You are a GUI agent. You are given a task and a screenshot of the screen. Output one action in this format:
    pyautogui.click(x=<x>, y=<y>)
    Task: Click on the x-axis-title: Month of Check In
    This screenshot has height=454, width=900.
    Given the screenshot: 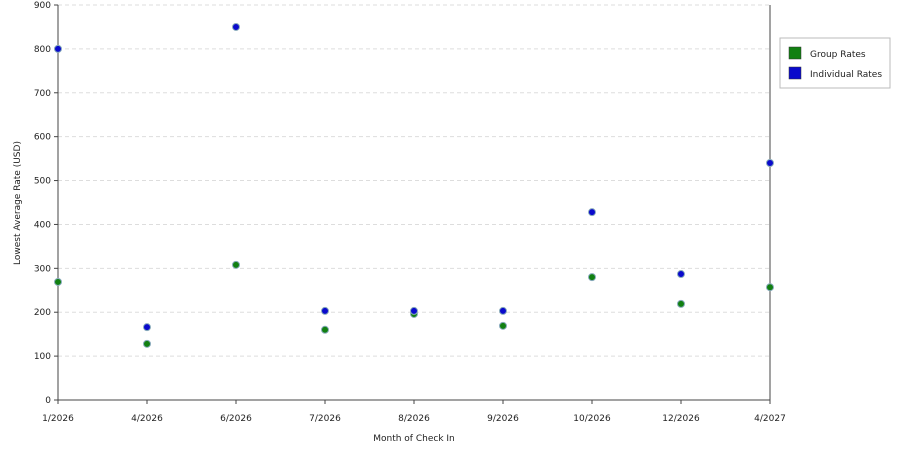 What is the action you would take?
    pyautogui.click(x=414, y=439)
    